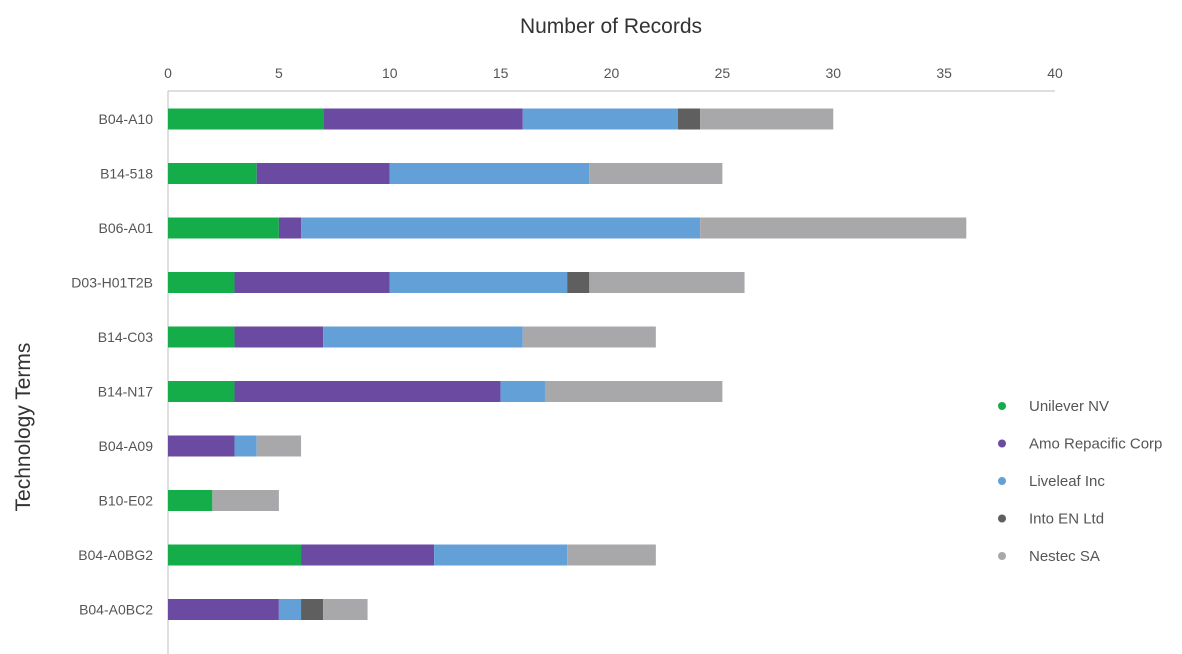 The image size is (1182, 654). Describe the element at coordinates (1066, 519) in the screenshot. I see `legend-label: Into EN Ltd` at that location.